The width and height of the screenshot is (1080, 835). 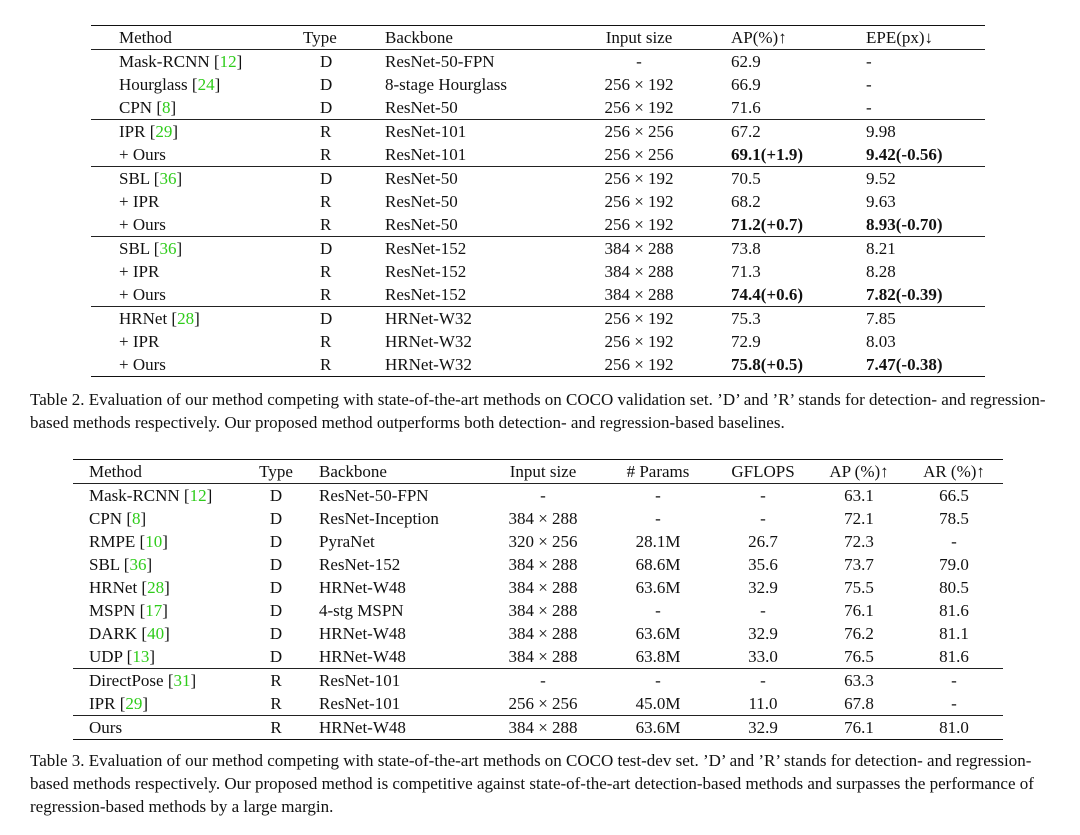 What do you see at coordinates (538, 201) in the screenshot?
I see `table-row: + IPR R ResNet-50 256 × 192 68.2 9.63` at bounding box center [538, 201].